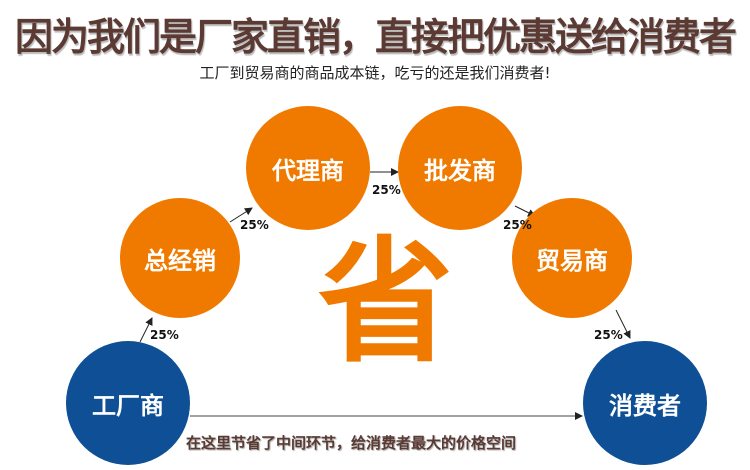 The height and width of the screenshot is (470, 750). Describe the element at coordinates (645, 403) in the screenshot. I see `node-consumer: 消费者` at that location.